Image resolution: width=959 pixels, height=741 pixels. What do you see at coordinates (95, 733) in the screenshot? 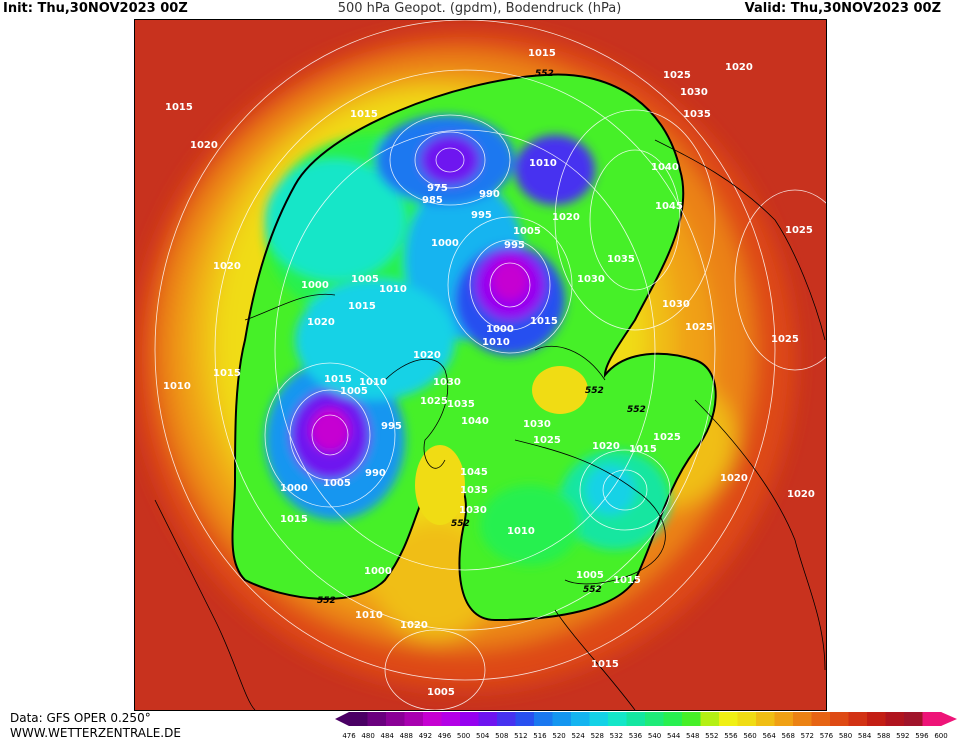
I see `website-label: WWW.WETTERZENTRALE.DE` at bounding box center [95, 733].